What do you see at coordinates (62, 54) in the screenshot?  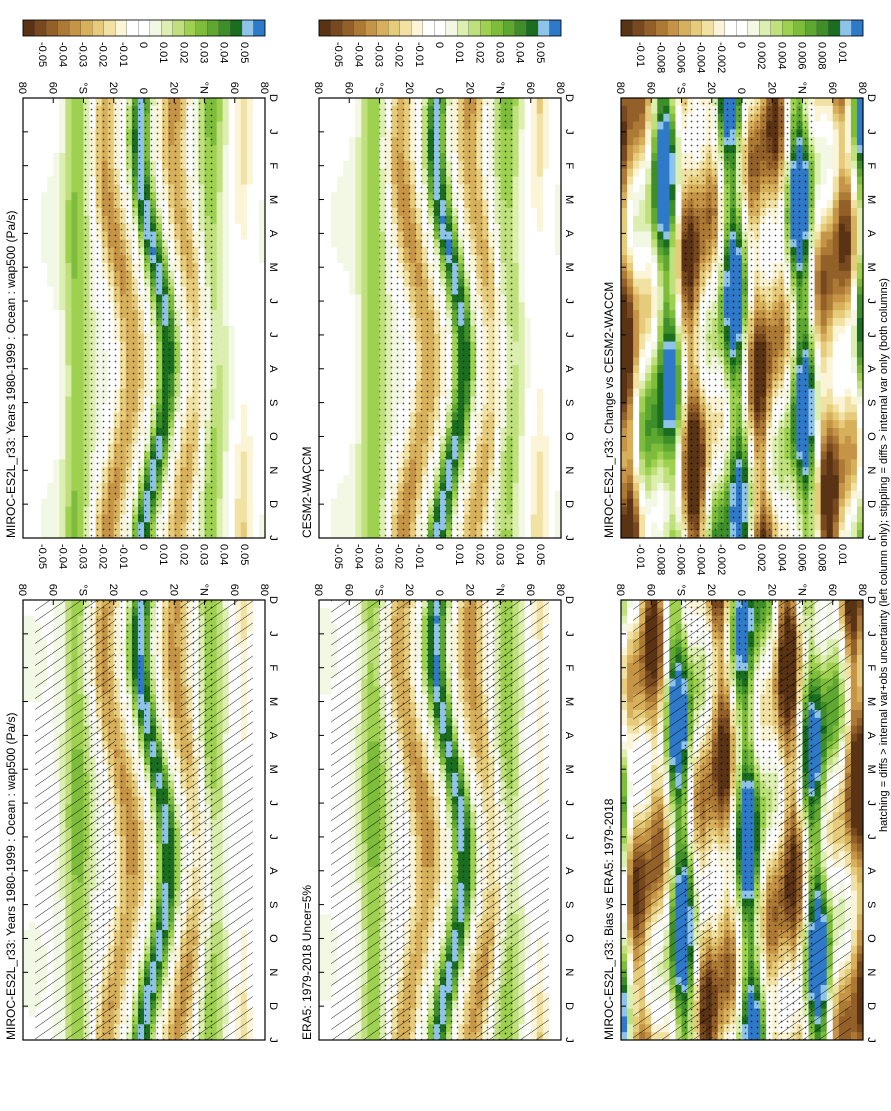 I see `colorbar-label: -0.04` at bounding box center [62, 54].